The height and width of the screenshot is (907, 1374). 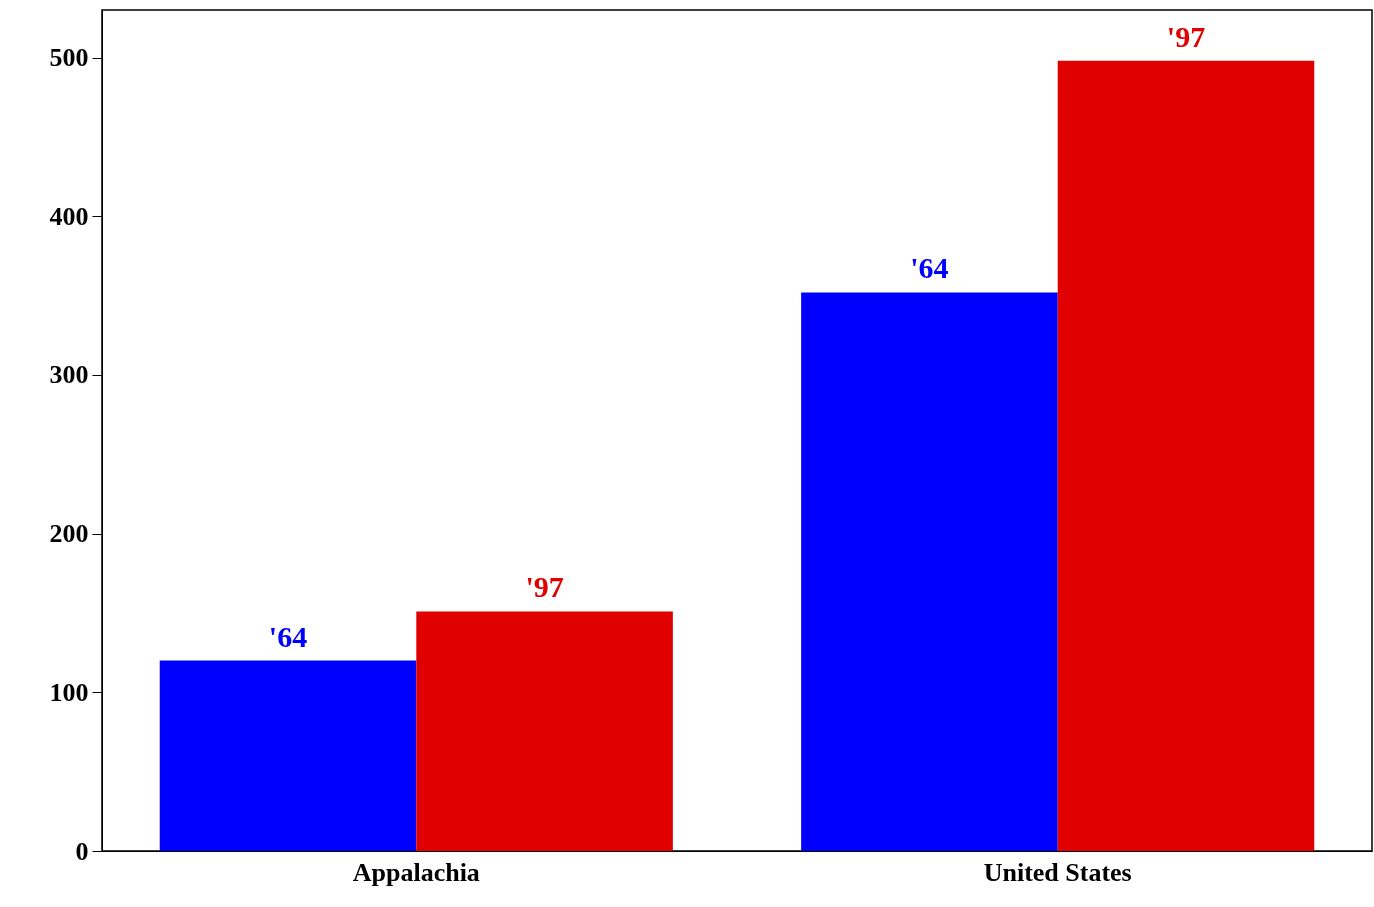 I want to click on x-tick-label: Appalachia, so click(x=416, y=872).